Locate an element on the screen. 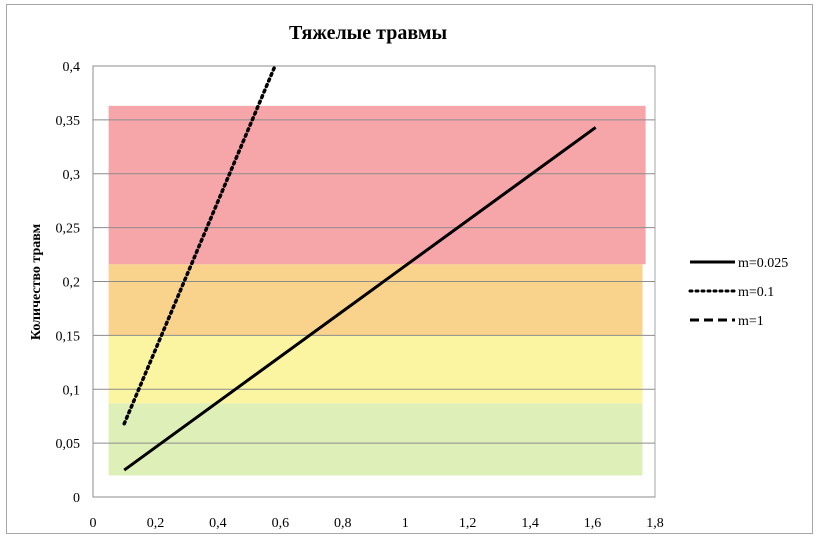 The height and width of the screenshot is (540, 821). y-tick-label: 0,15 is located at coordinates (68, 336).